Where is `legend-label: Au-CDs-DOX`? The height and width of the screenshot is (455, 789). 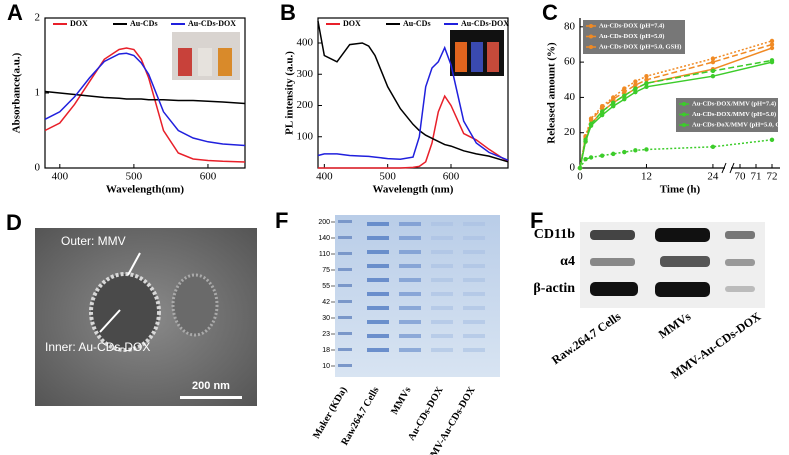
legend-label: Au-CDs-DOX is located at coordinates (212, 23).